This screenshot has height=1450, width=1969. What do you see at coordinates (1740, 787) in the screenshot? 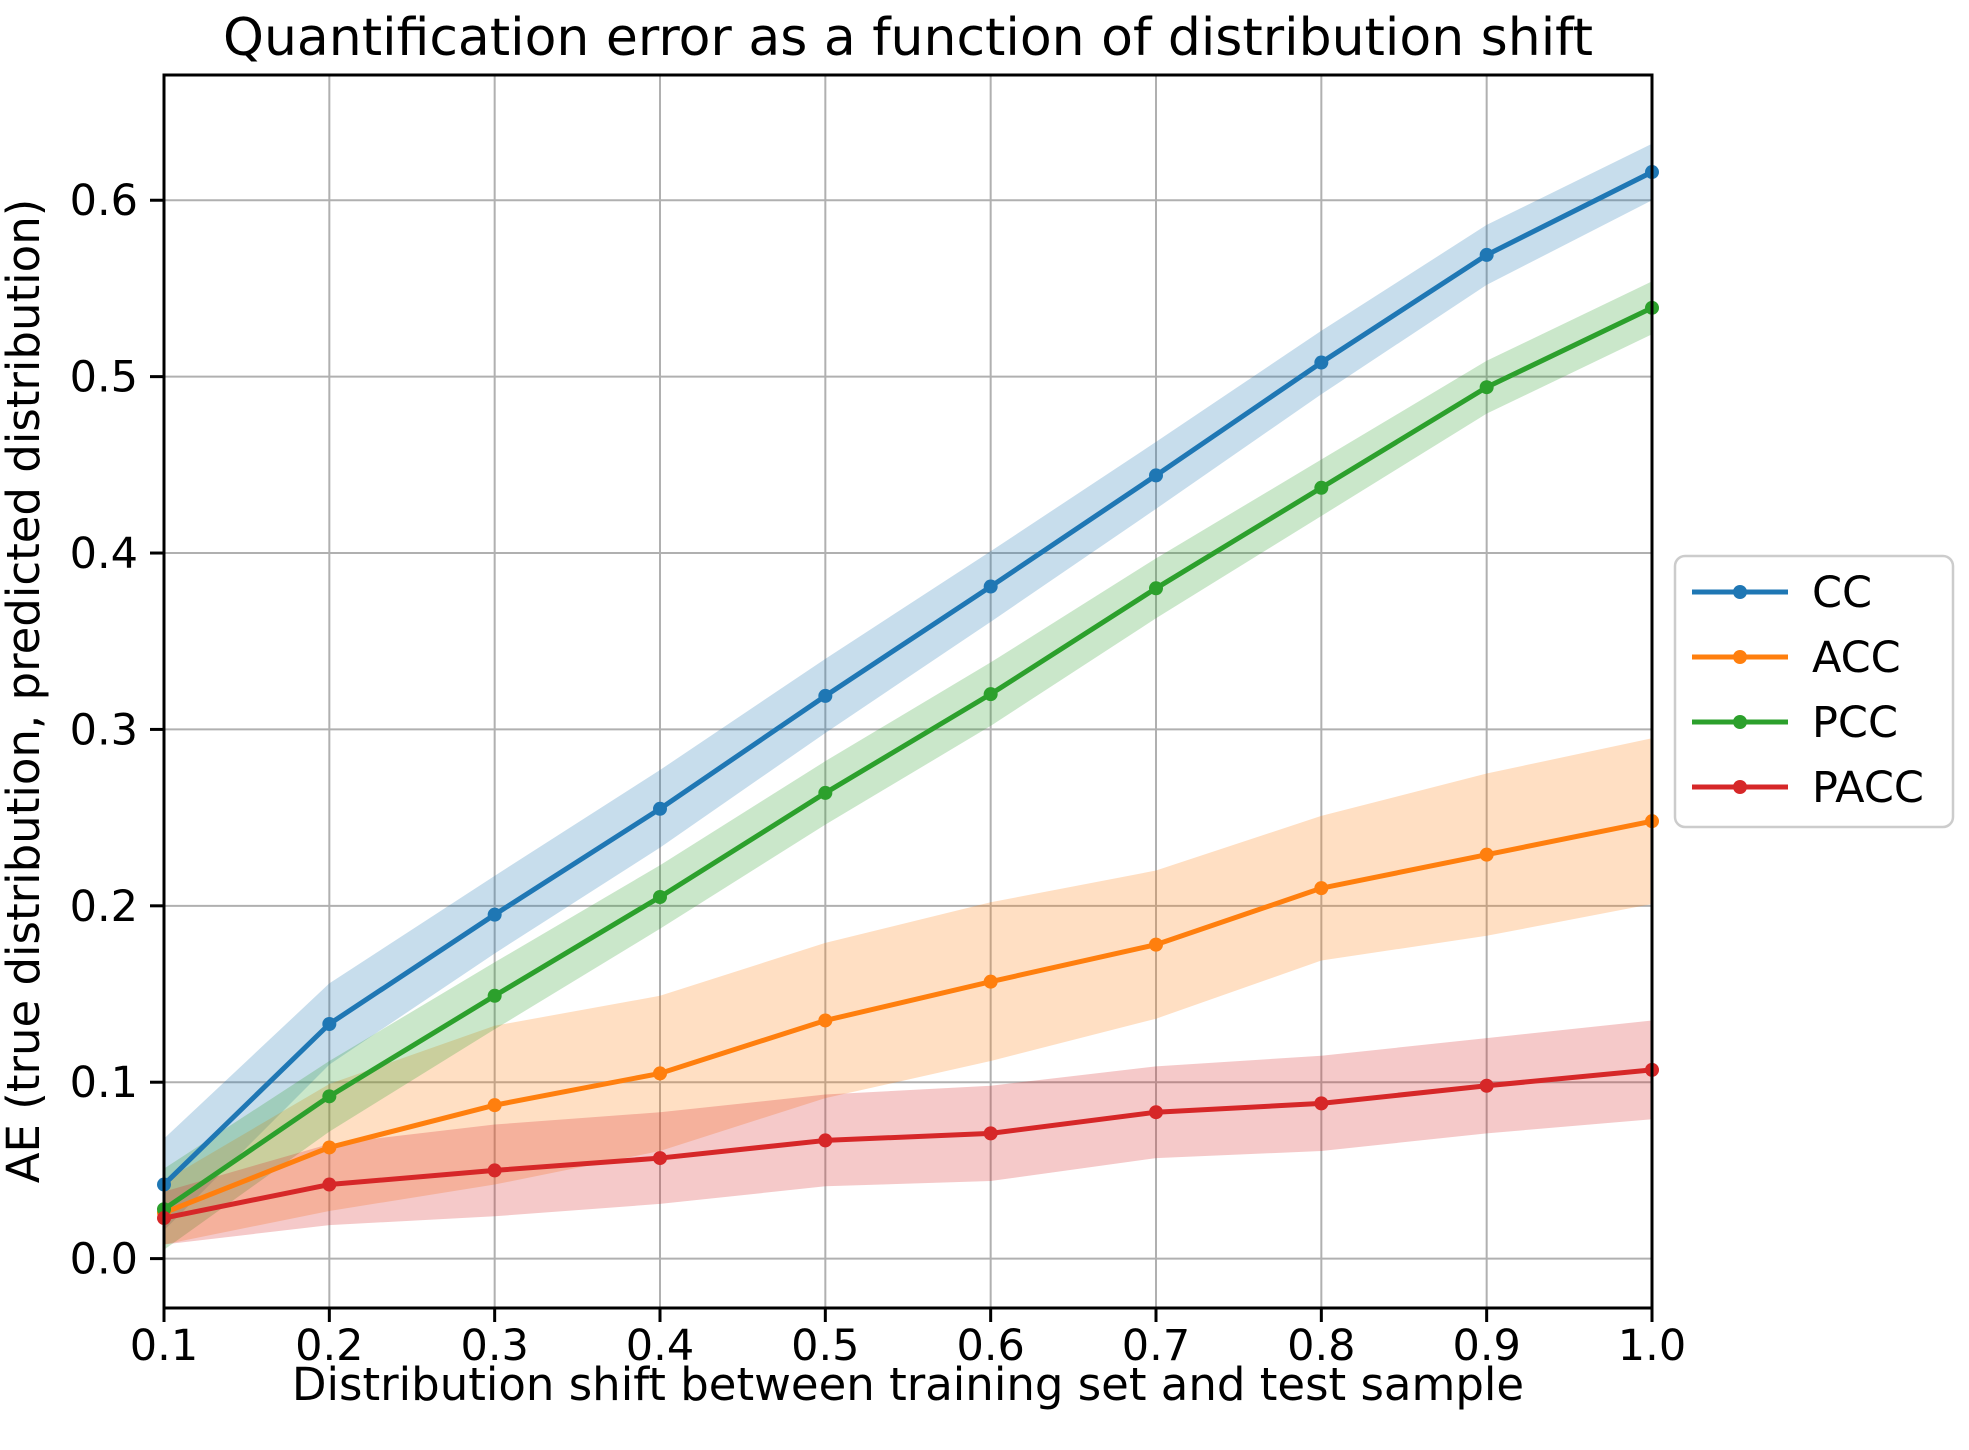
I see `legend-marker-PACC` at bounding box center [1740, 787].